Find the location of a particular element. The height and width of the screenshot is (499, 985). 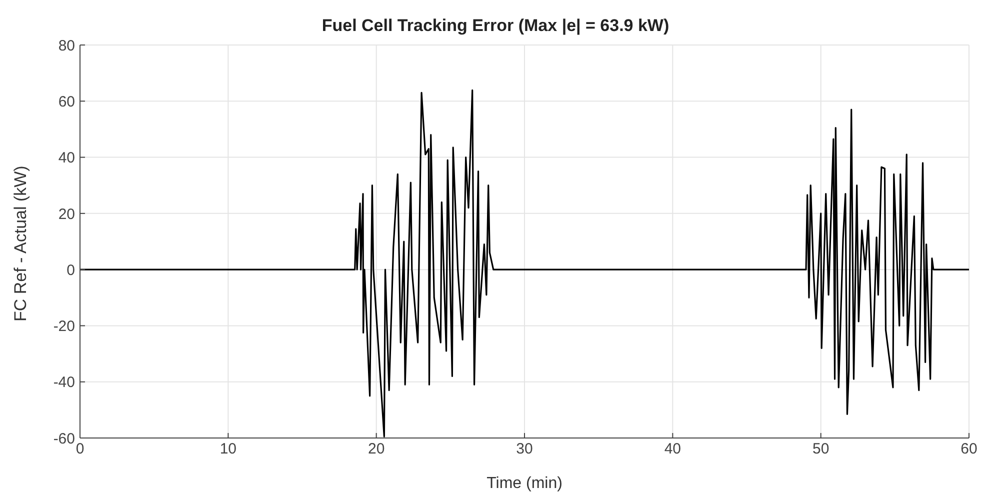

y-tick-label: 60 is located at coordinates (66, 101).